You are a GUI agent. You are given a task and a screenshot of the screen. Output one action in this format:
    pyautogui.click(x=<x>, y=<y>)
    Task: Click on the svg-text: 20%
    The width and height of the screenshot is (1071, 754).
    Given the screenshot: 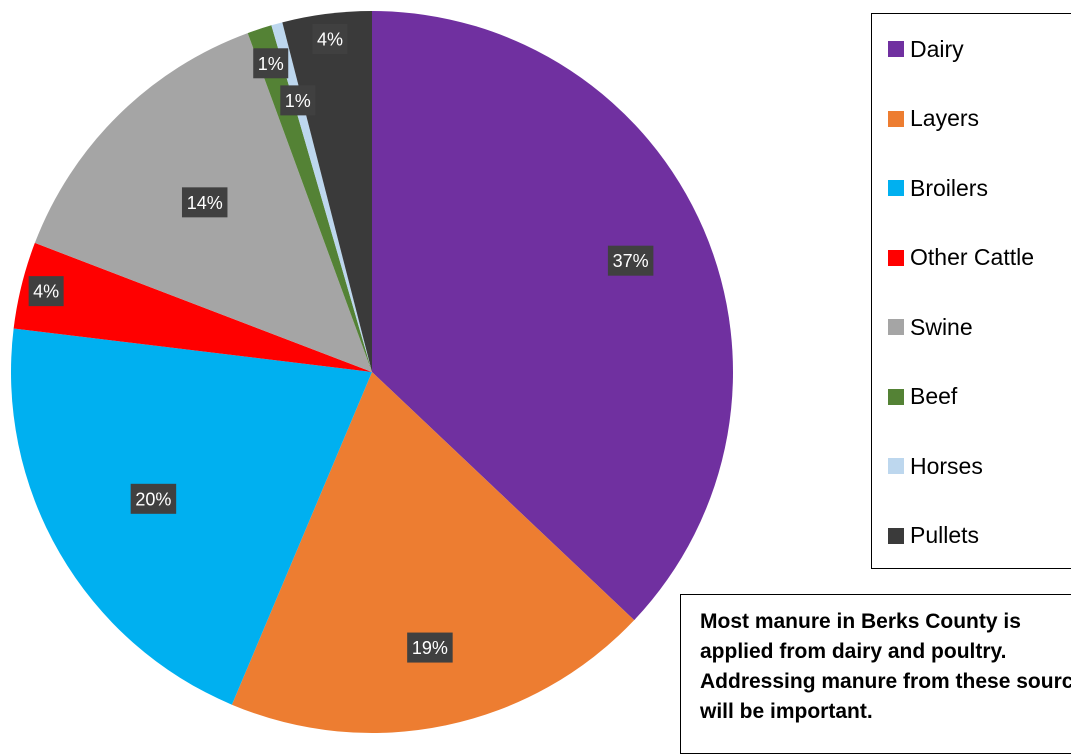 What is the action you would take?
    pyautogui.click(x=153, y=499)
    